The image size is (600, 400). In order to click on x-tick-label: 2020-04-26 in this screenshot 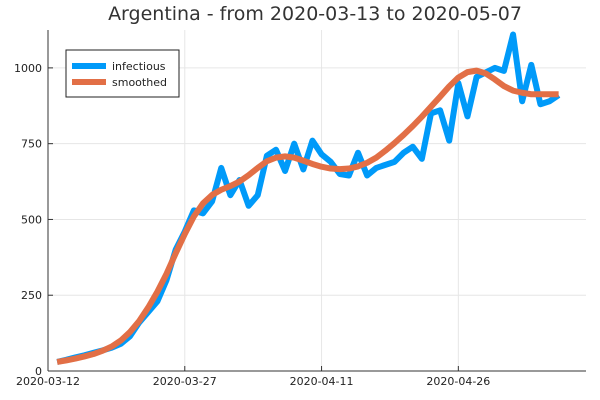, I will do `click(458, 381)`.